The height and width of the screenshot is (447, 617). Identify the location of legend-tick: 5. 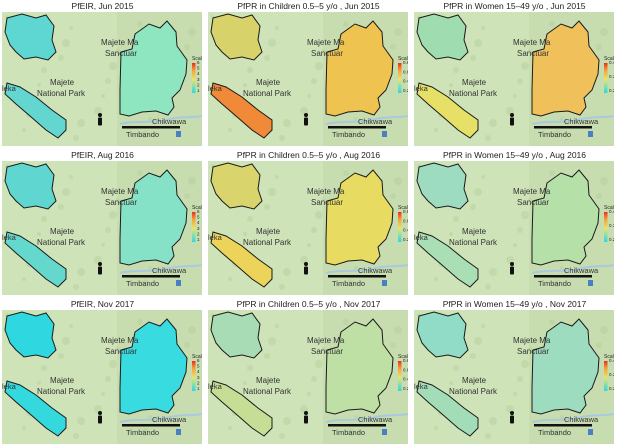
(198, 366).